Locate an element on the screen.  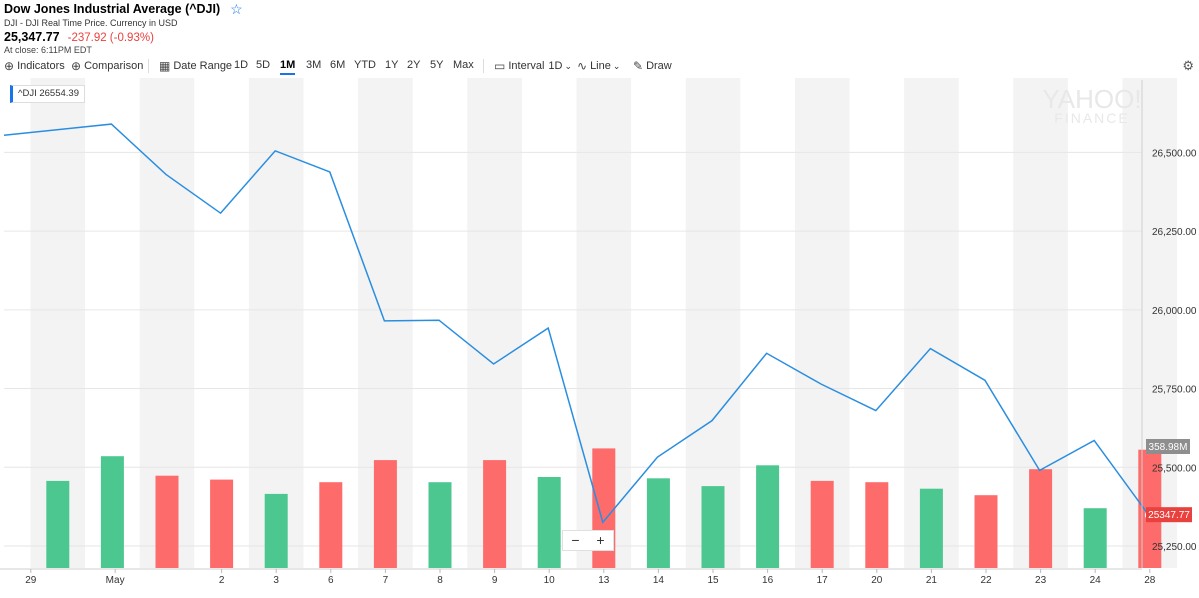
series-legend: ^DJI 26554.39 is located at coordinates (47, 94).